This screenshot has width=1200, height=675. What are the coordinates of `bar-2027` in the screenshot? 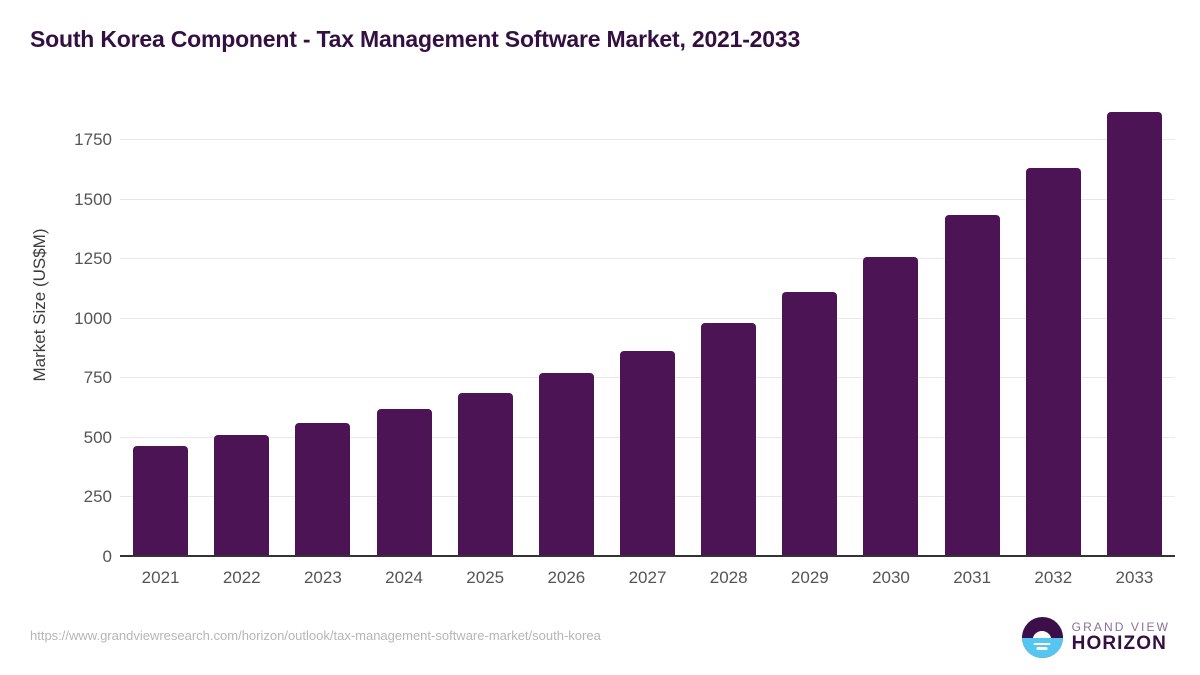 It's located at (648, 452).